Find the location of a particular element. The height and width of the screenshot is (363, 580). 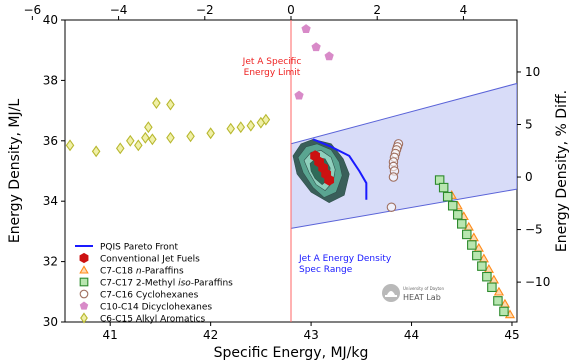

dome-icon is located at coordinates (391, 293).